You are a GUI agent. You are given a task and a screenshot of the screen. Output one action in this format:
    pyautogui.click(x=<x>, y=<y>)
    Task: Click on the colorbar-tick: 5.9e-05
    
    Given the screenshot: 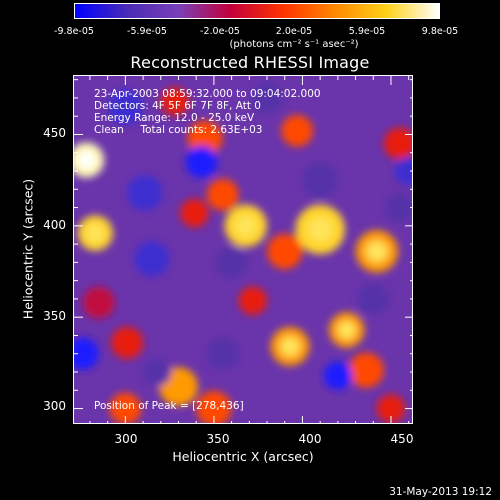 What is the action you would take?
    pyautogui.click(x=367, y=31)
    